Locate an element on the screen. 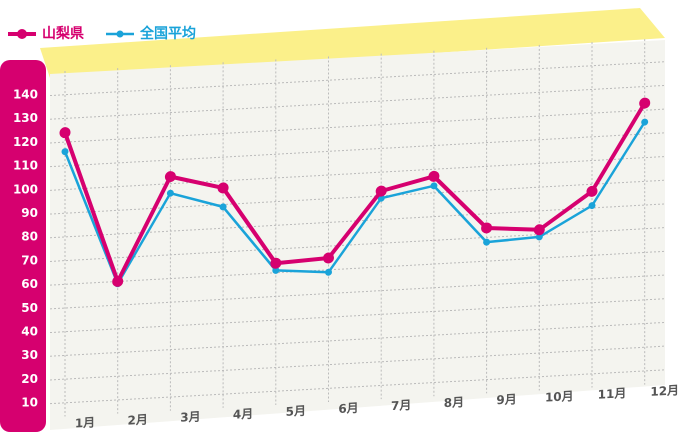 The height and width of the screenshot is (440, 678). x-tick-label: 9月 is located at coordinates (506, 399).